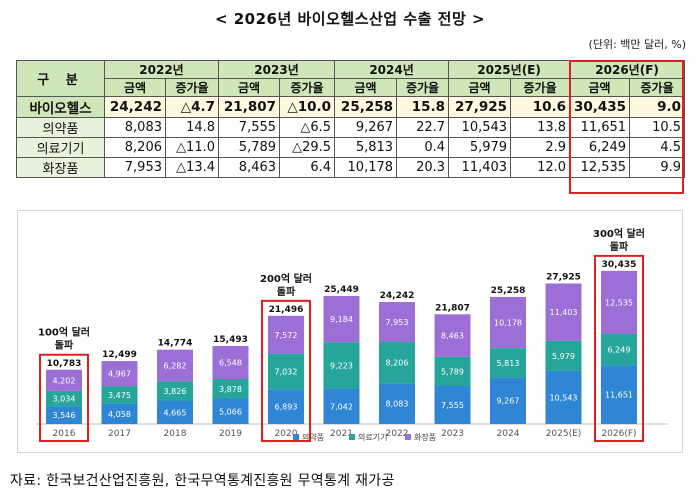  Describe the element at coordinates (277, 69) in the screenshot. I see `year-header: 2023년` at that location.